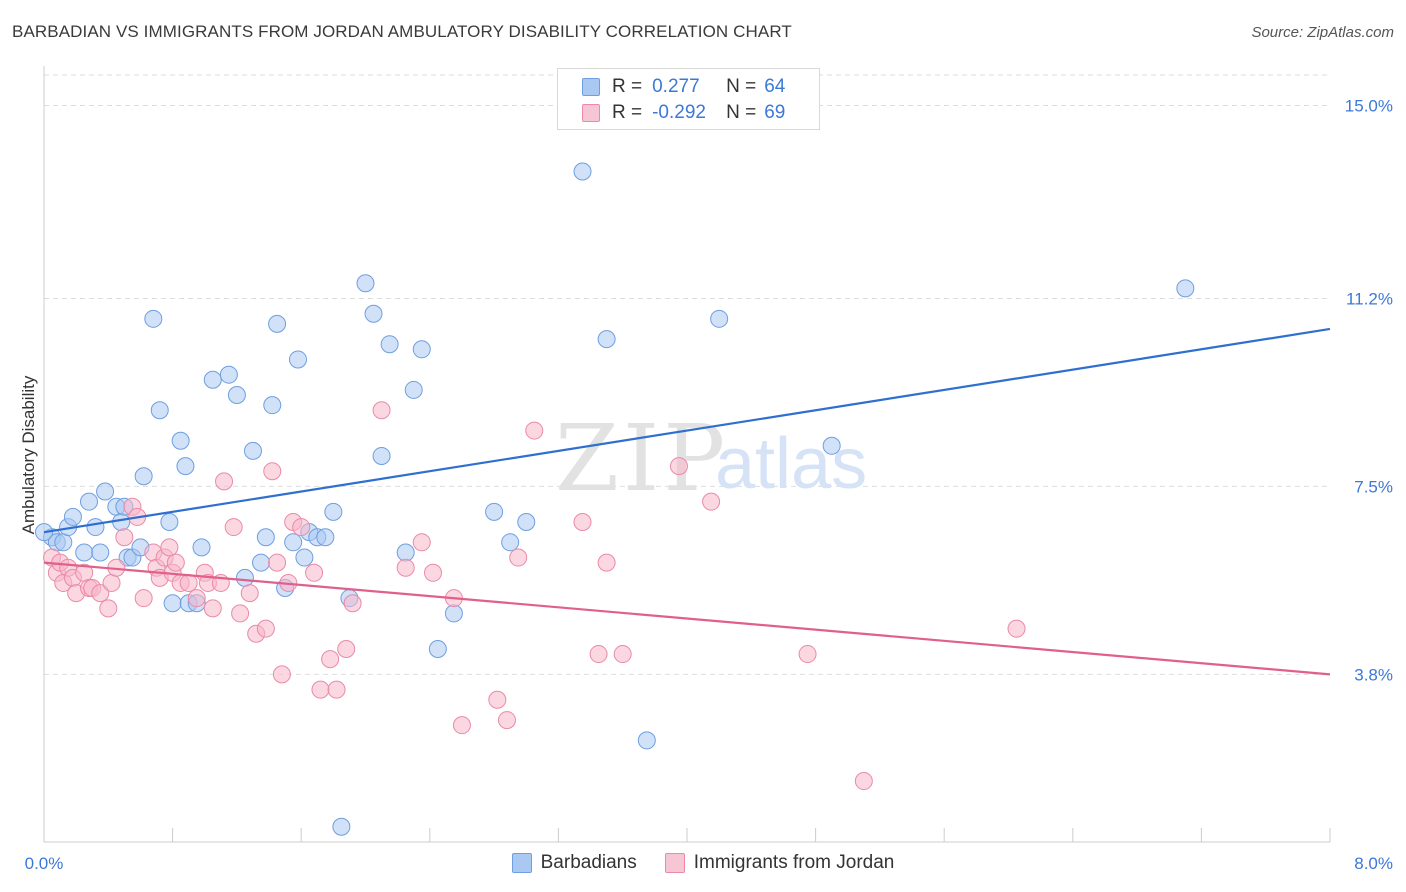 The width and height of the screenshot is (1406, 892). I want to click on x-tick-label: 0.0%, so click(44, 863).